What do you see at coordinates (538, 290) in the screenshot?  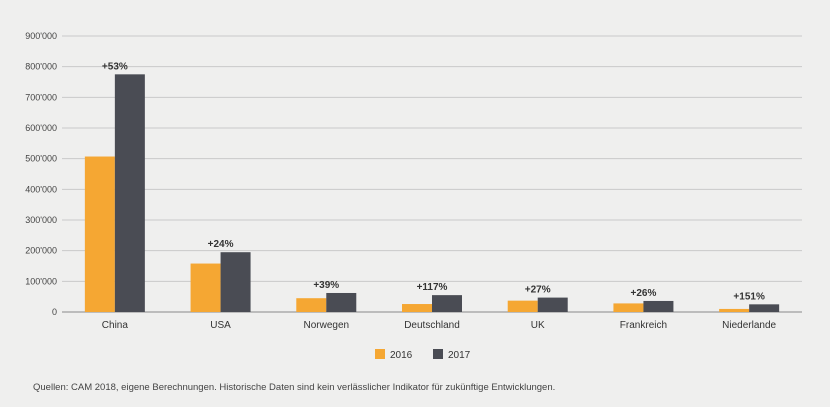 I see `growth-label: +27%` at bounding box center [538, 290].